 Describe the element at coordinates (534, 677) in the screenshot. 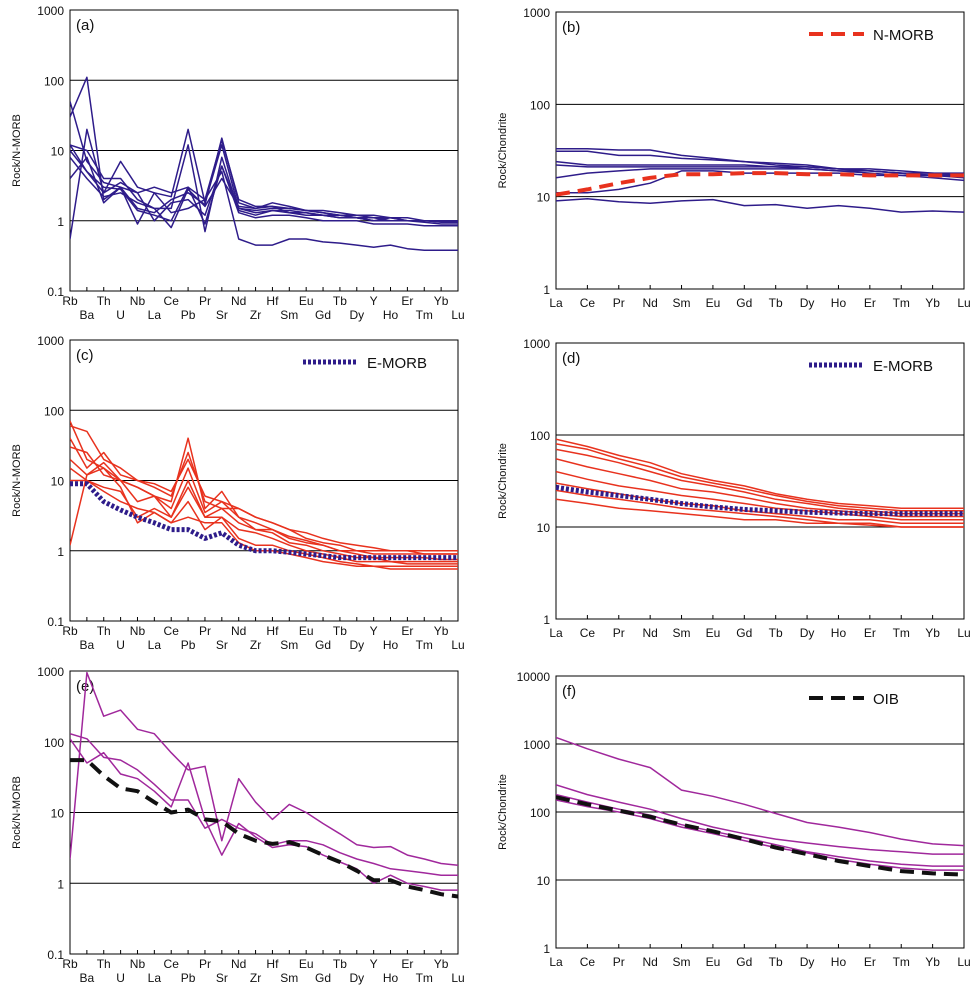

I see `y-tick-label: 10000` at that location.